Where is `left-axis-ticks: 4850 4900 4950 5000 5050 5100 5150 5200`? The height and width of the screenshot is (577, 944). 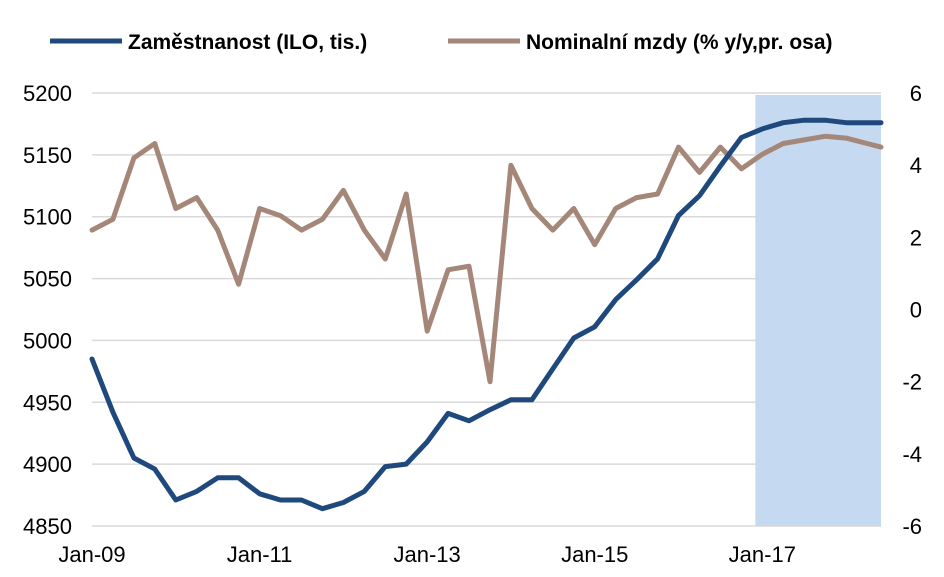 left-axis-ticks: 4850 4900 4950 5000 5050 5100 5150 5200 is located at coordinates (47, 310).